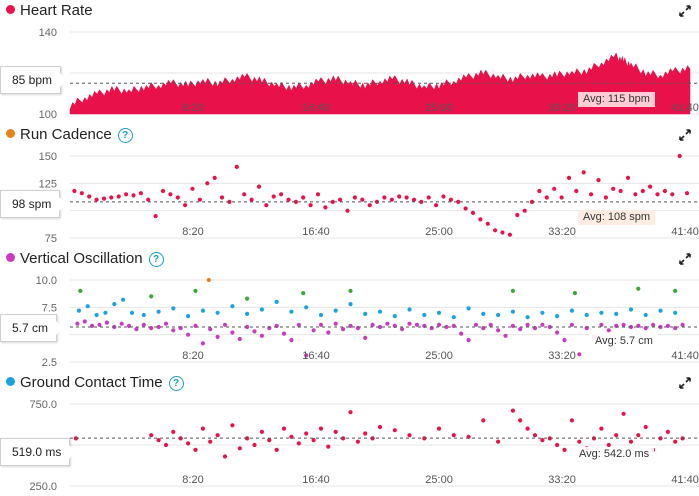 Image resolution: width=699 pixels, height=496 pixels. What do you see at coordinates (316, 480) in the screenshot?
I see `ground-contact-time-x-tick-label: 16:40` at bounding box center [316, 480].